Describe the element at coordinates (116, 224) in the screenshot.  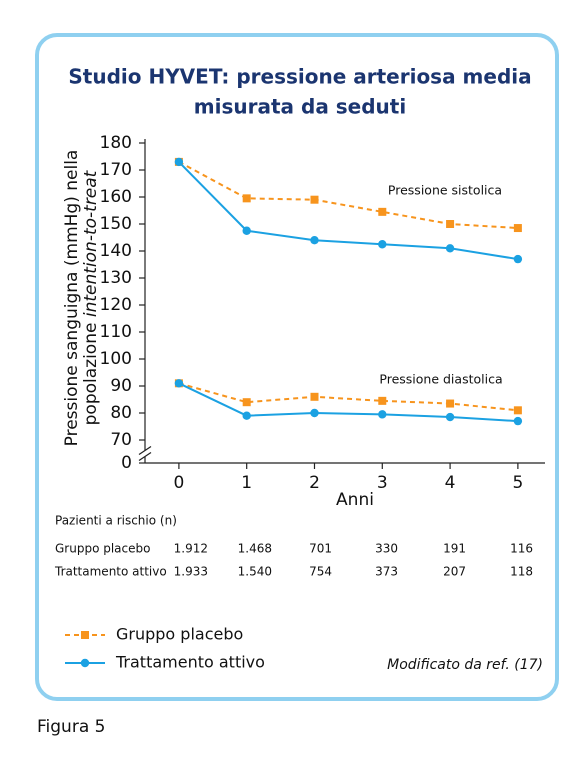
I see `y-tick-label: 150` at that location.